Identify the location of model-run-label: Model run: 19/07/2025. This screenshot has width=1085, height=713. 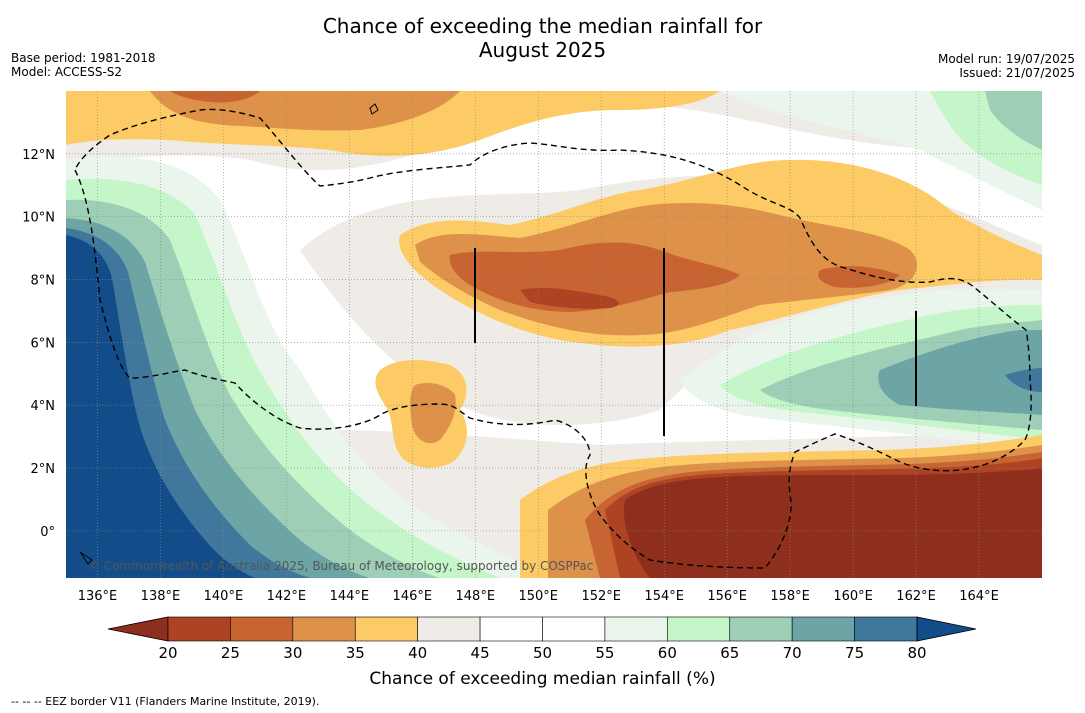
(1006, 59).